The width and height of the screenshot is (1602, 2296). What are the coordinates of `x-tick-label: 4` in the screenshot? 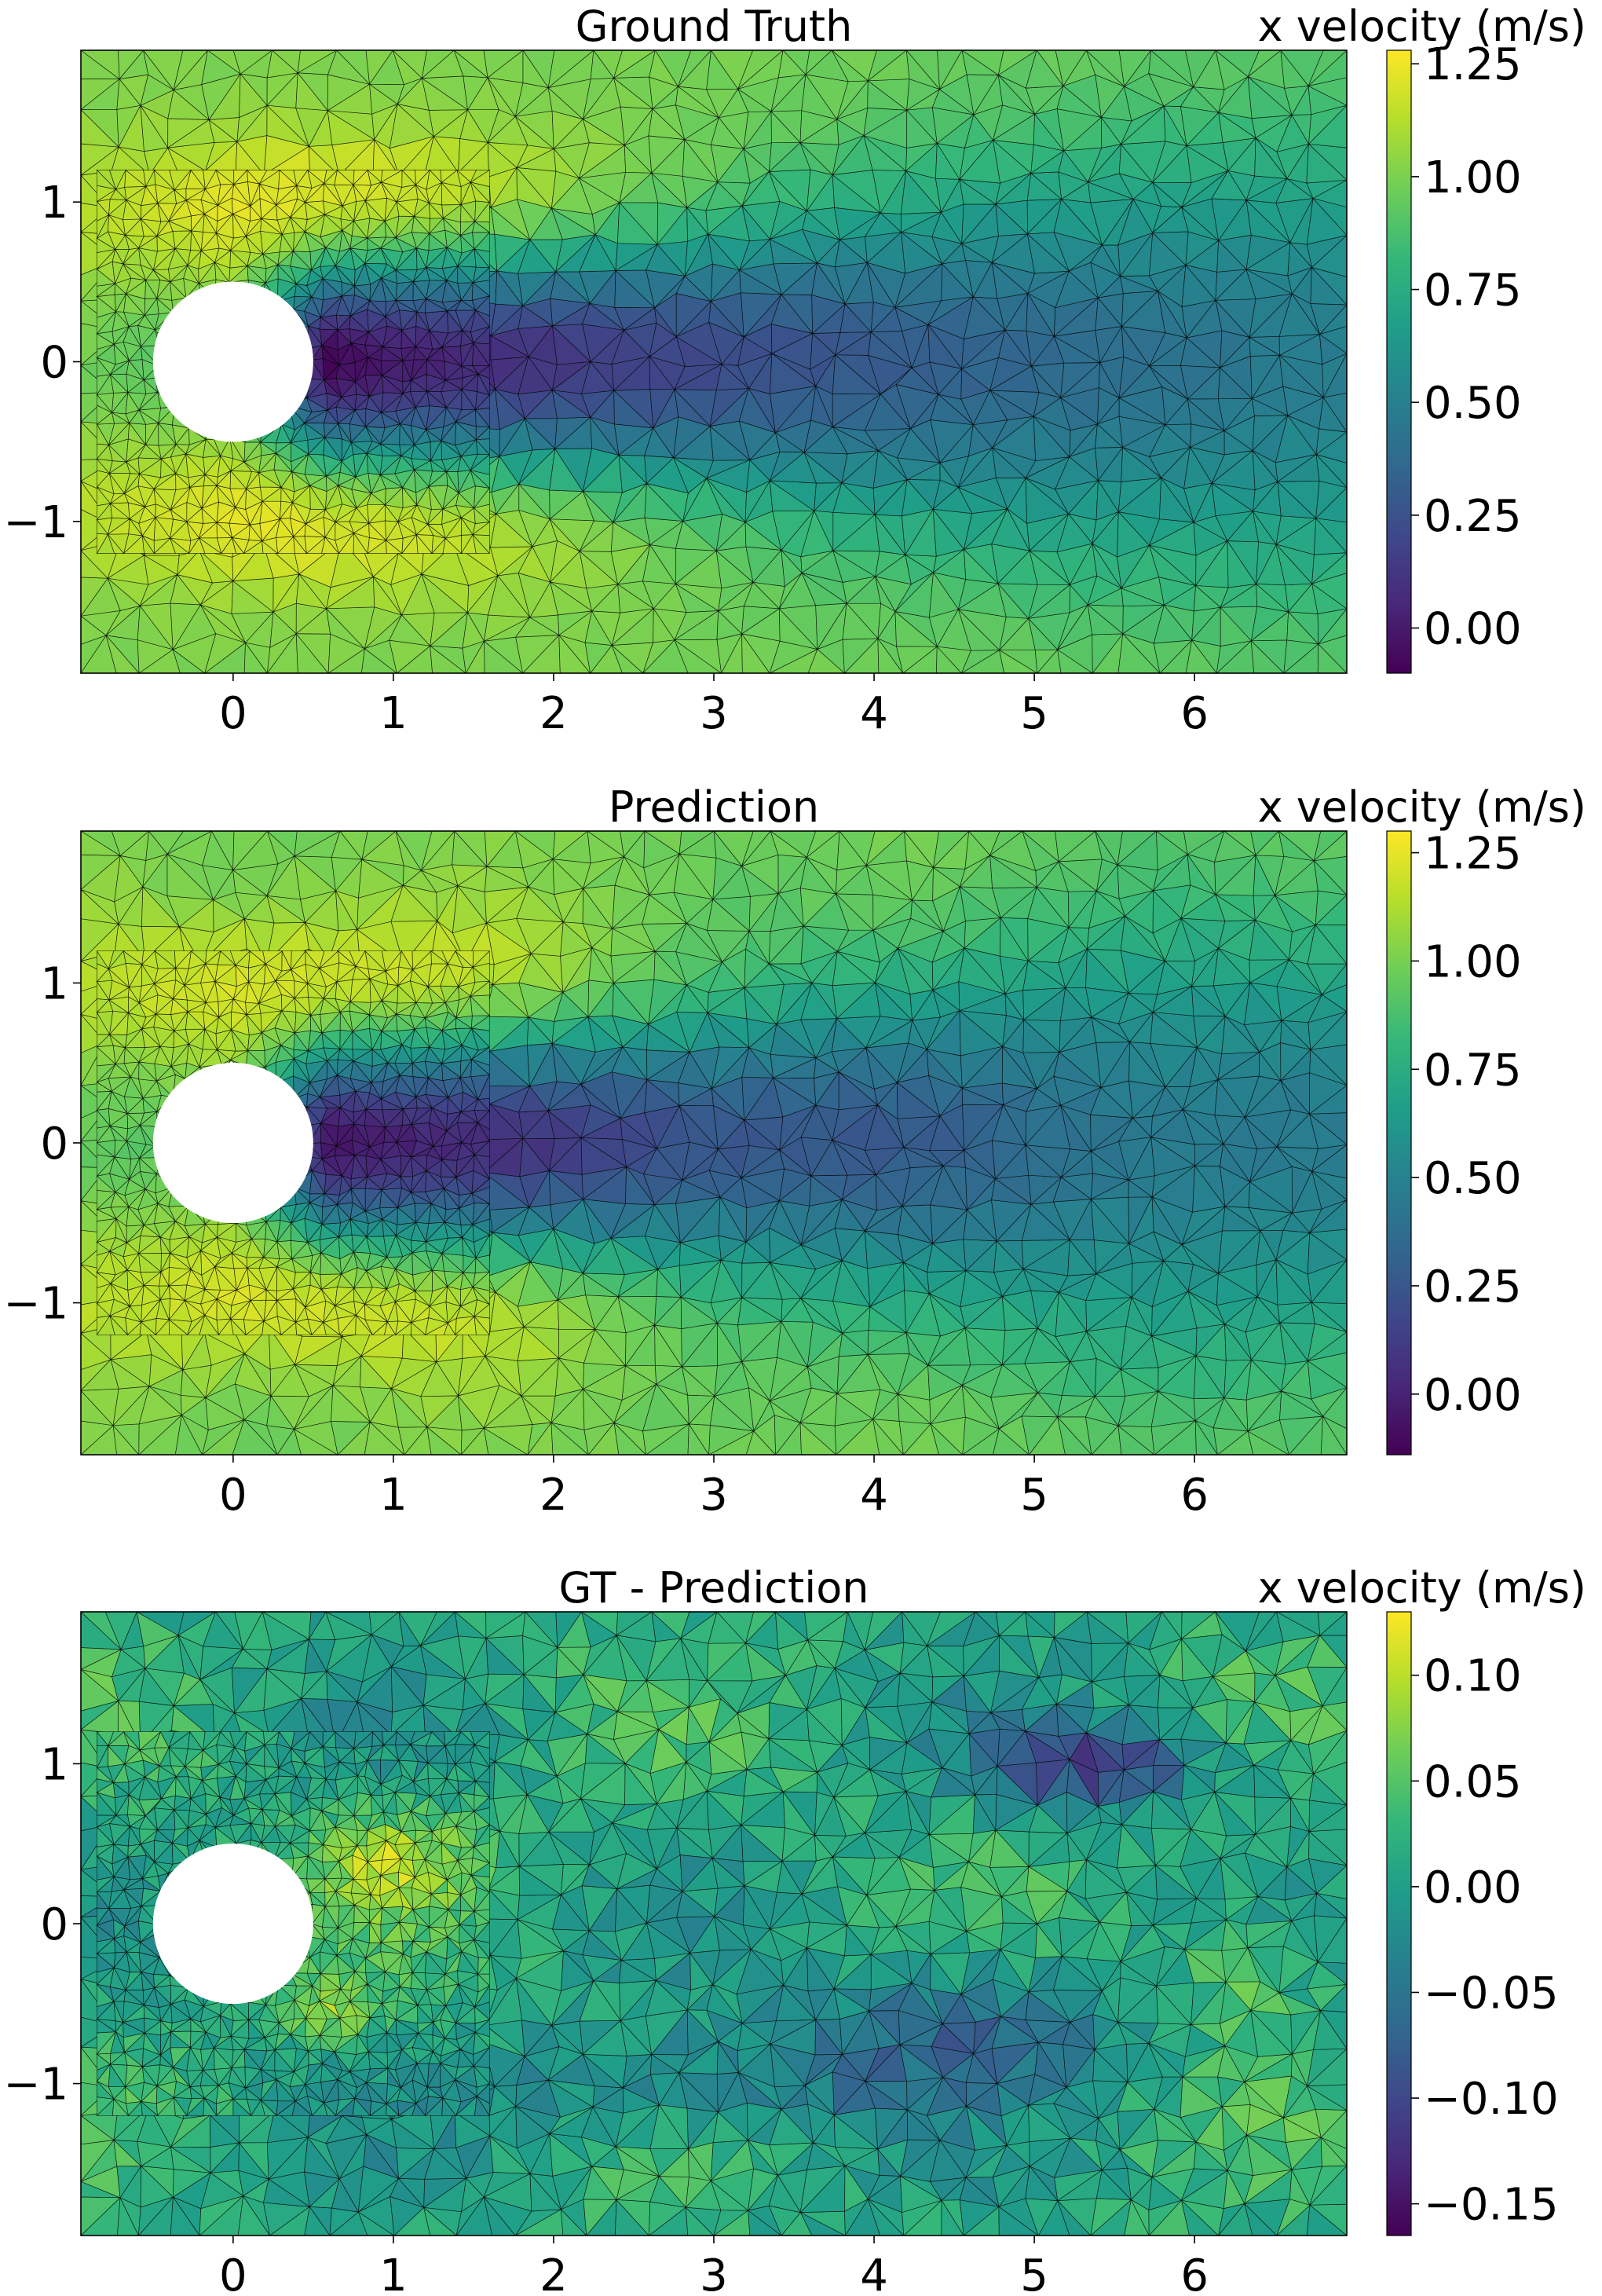 It's located at (874, 714).